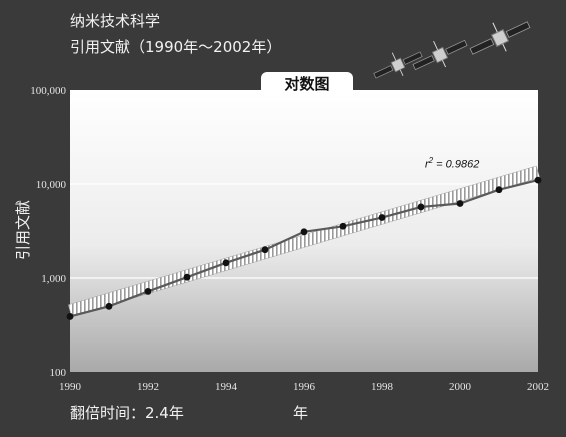 This screenshot has width=566, height=437. Describe the element at coordinates (301, 413) in the screenshot. I see `x-axis-label: 年` at that location.